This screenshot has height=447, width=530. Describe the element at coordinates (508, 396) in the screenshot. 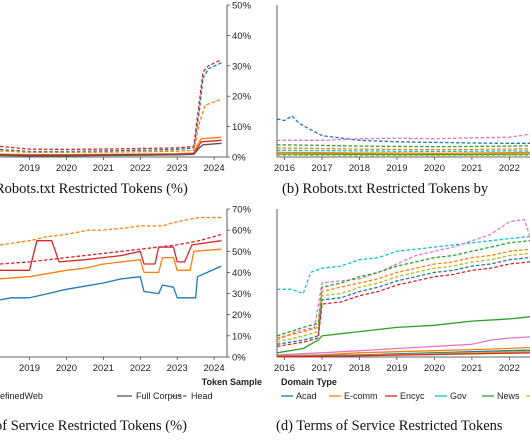

I see `legend-label: News` at that location.